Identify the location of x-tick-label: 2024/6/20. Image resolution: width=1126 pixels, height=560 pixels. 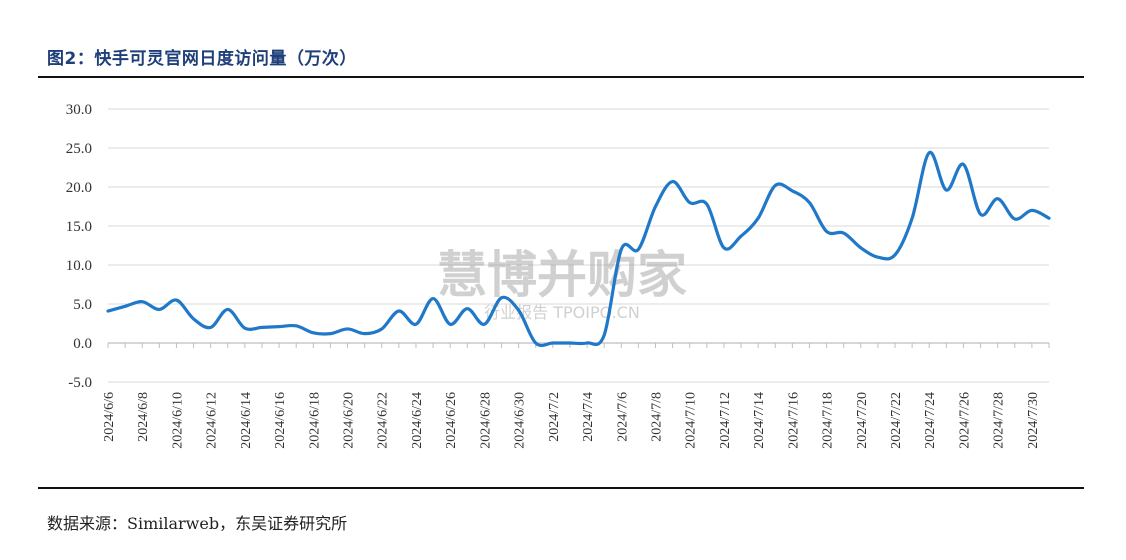
(349, 420).